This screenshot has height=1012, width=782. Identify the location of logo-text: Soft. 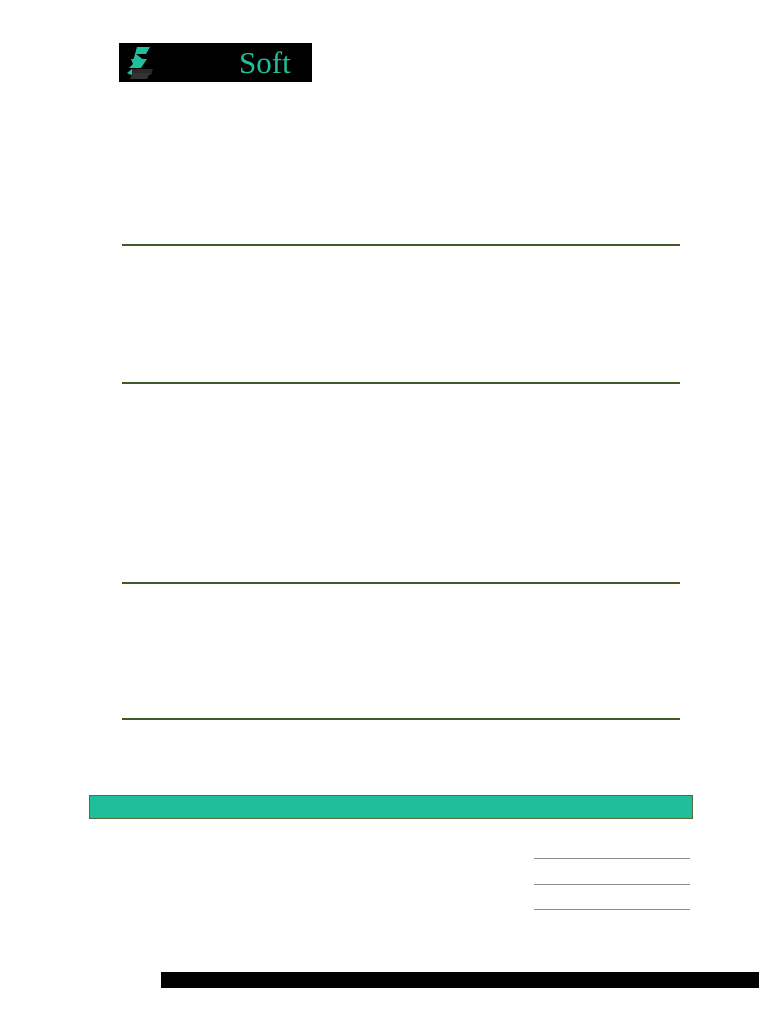
(265, 62).